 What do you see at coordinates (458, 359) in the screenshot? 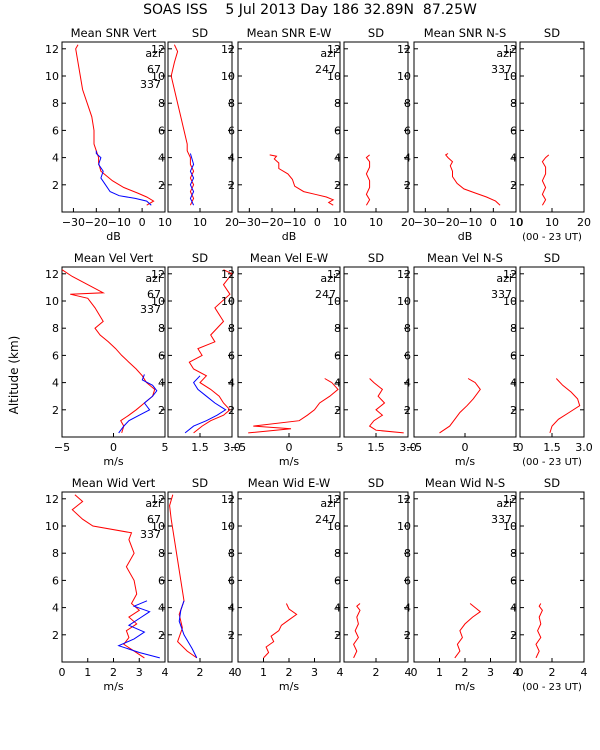
I see `panel-vel-5: Mean Vel N-S 2 4 6 8 10 12 −5 0 5 m/s azi 337` at bounding box center [458, 359].